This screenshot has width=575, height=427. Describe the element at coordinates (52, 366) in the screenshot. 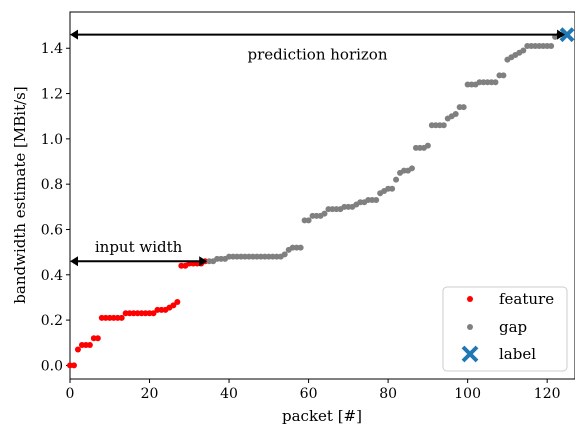

I see `y-tick-label: 0.0` at that location.